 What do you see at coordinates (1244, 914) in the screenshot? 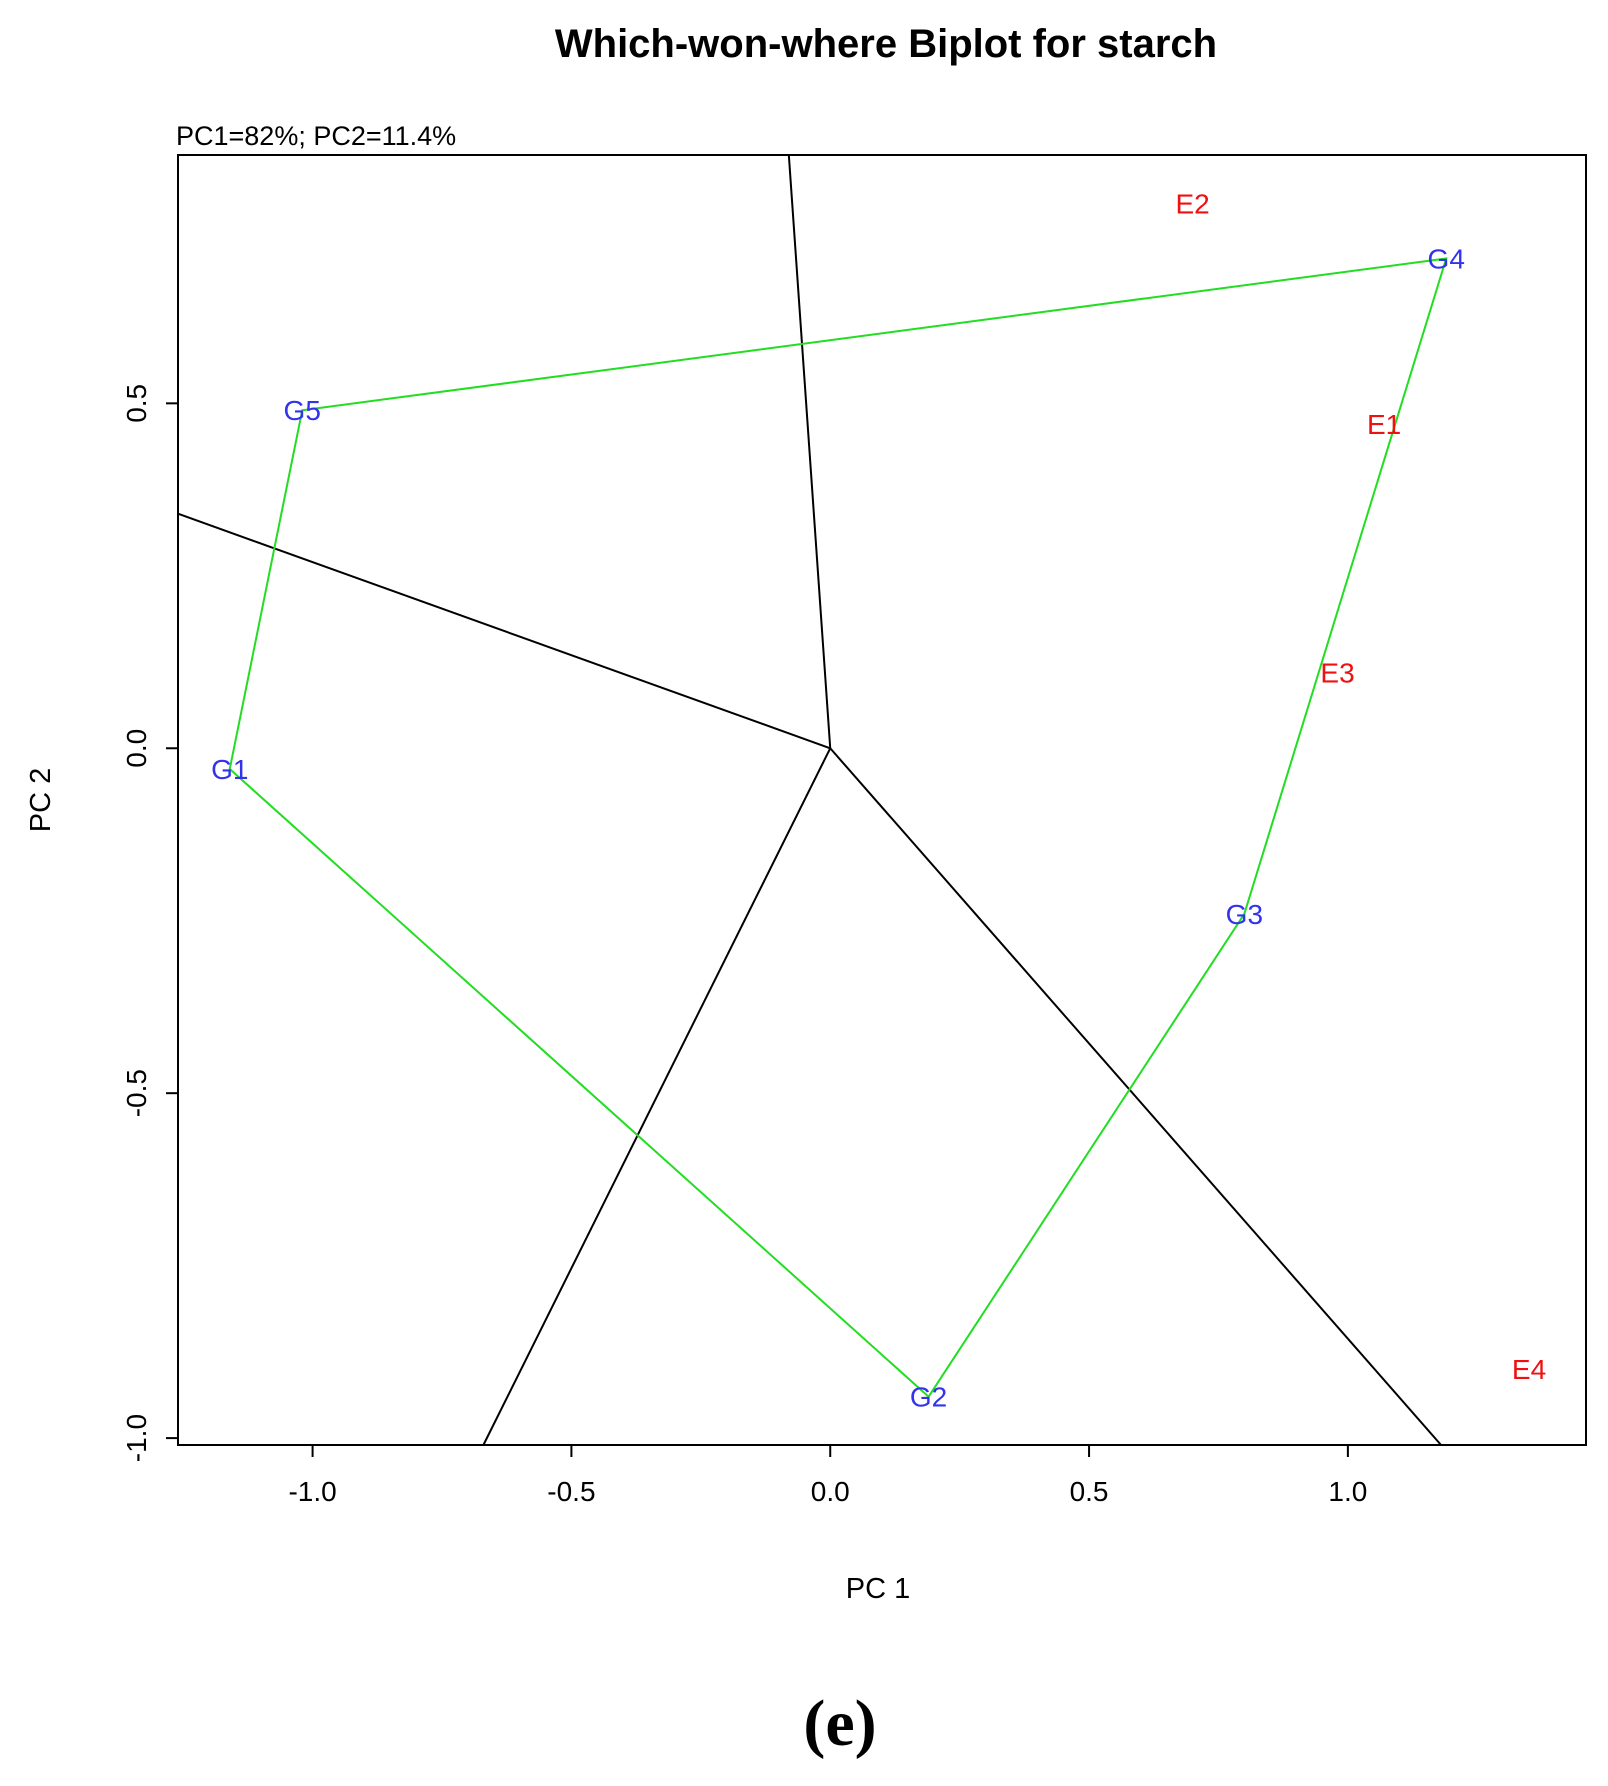
I see `genotype-label-g3: G3` at bounding box center [1244, 914].